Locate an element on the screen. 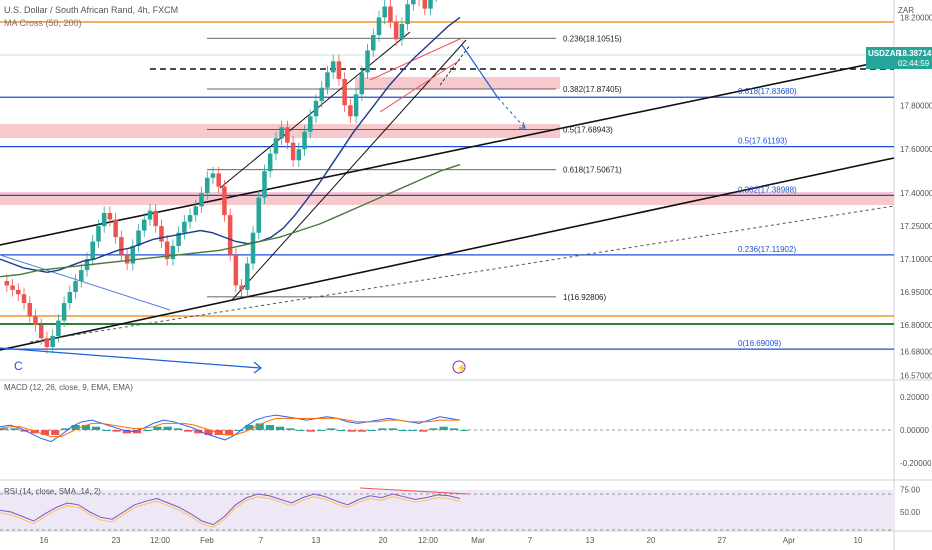 The height and width of the screenshot is (550, 932). rsi-sma-line is located at coordinates (230, 512).